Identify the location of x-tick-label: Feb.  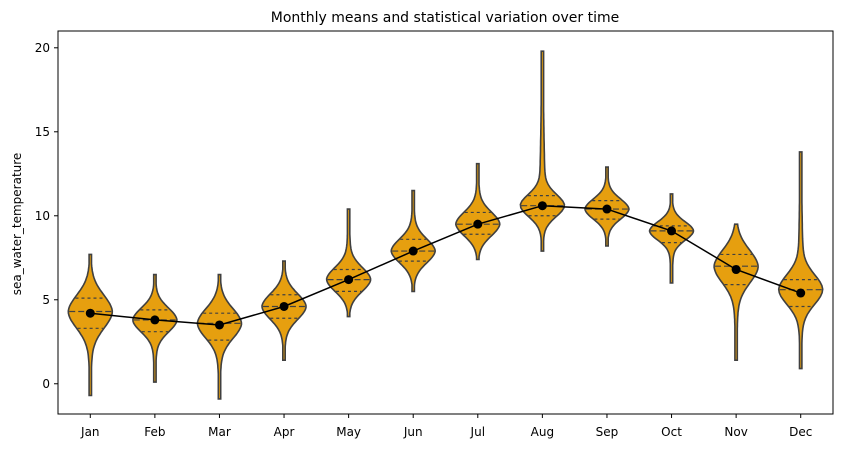
(154, 432).